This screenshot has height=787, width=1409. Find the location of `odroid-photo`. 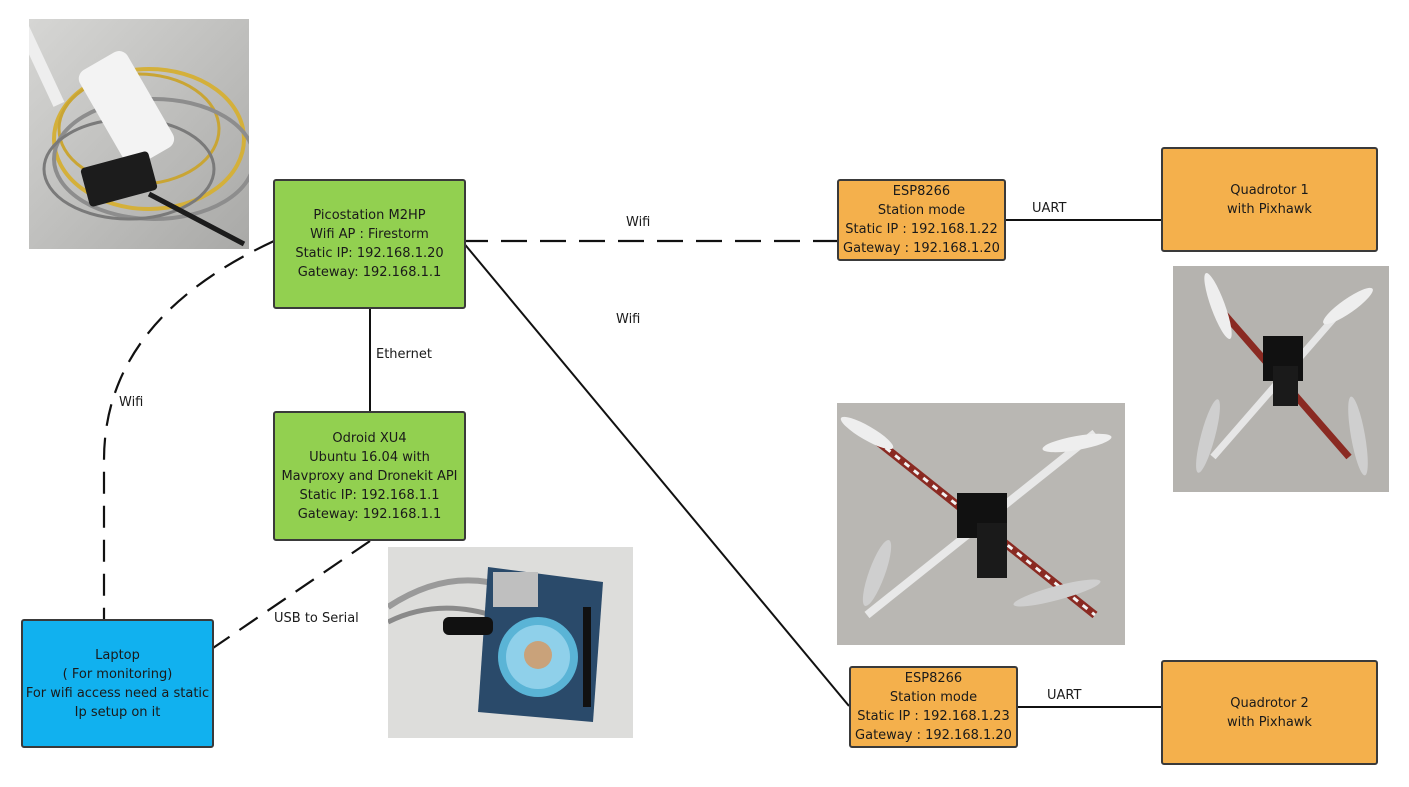

odroid-photo is located at coordinates (510, 642).